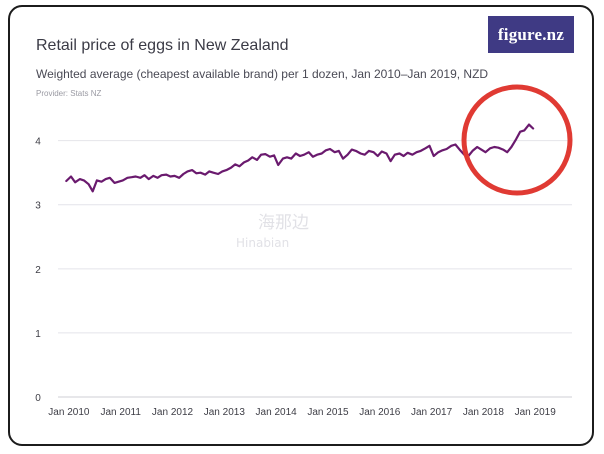  What do you see at coordinates (162, 45) in the screenshot?
I see `chart-title: Retail price of eggs in New Zealand` at bounding box center [162, 45].